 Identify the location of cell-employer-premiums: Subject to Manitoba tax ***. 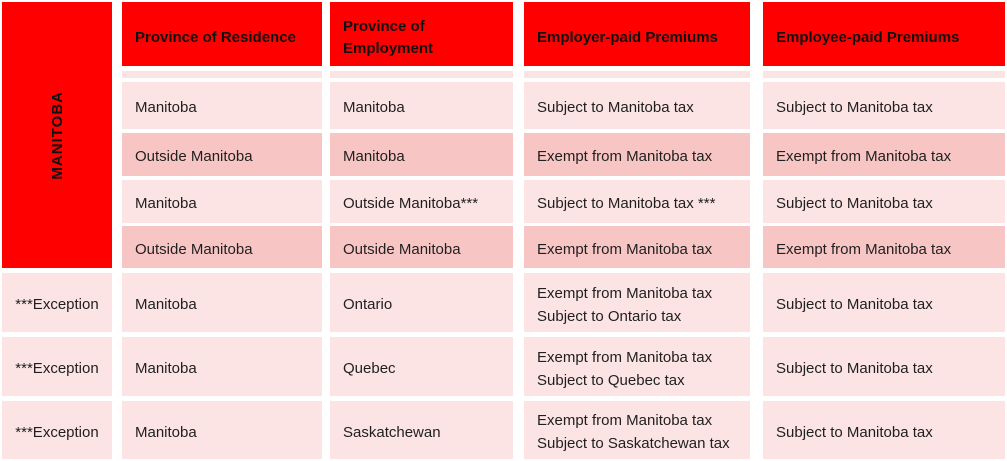
(637, 201).